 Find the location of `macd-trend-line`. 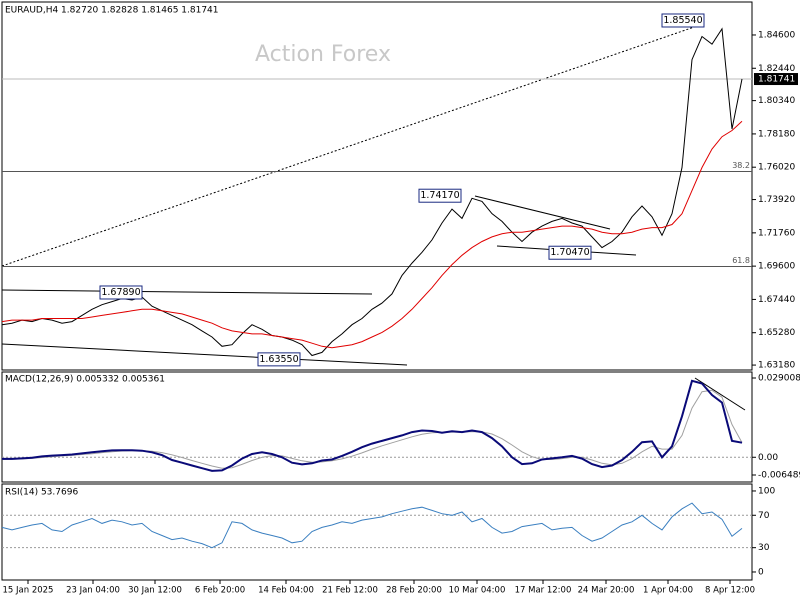

macd-trend-line is located at coordinates (720, 394).